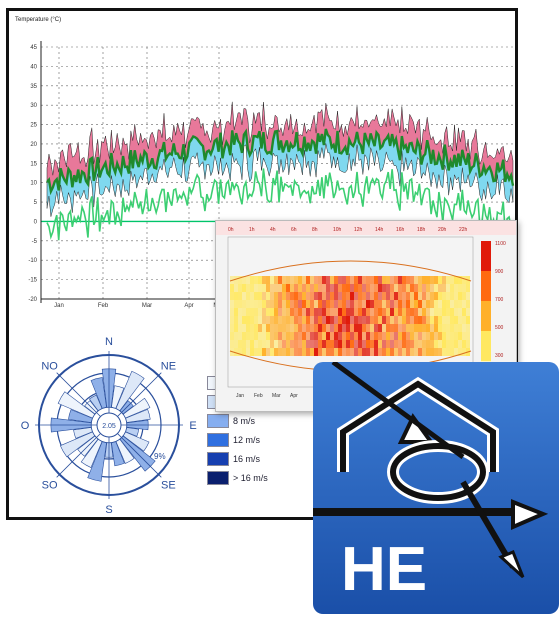 The height and width of the screenshot is (619, 559). I want to click on y-tick-label: -20, so click(32, 300).